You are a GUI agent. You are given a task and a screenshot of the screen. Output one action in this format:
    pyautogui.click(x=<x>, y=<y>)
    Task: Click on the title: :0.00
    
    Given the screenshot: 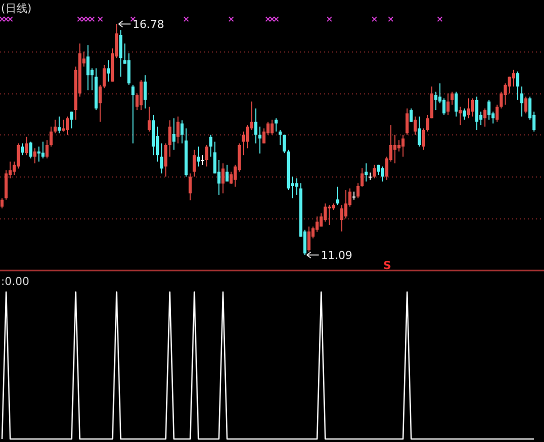 What is the action you would take?
    pyautogui.click(x=15, y=281)
    